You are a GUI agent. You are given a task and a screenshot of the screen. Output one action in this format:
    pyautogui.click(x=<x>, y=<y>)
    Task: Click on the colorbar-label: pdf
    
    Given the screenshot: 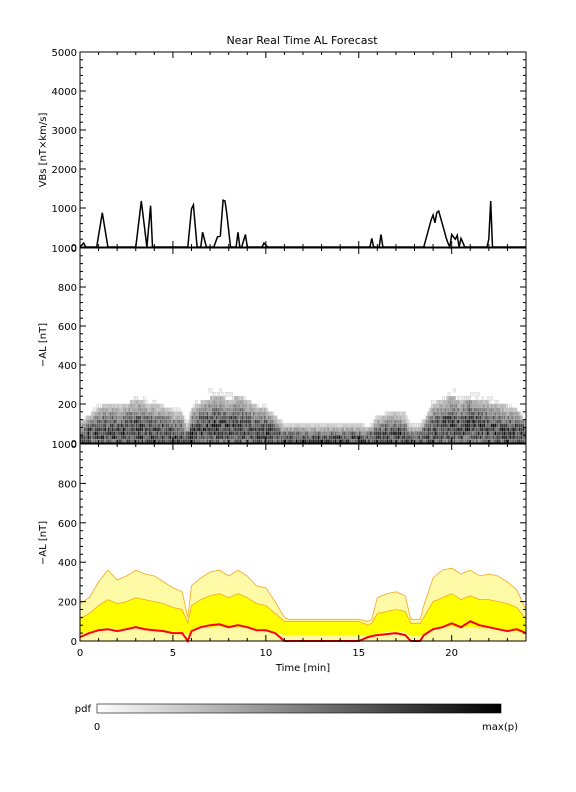 What is the action you would take?
    pyautogui.click(x=83, y=709)
    